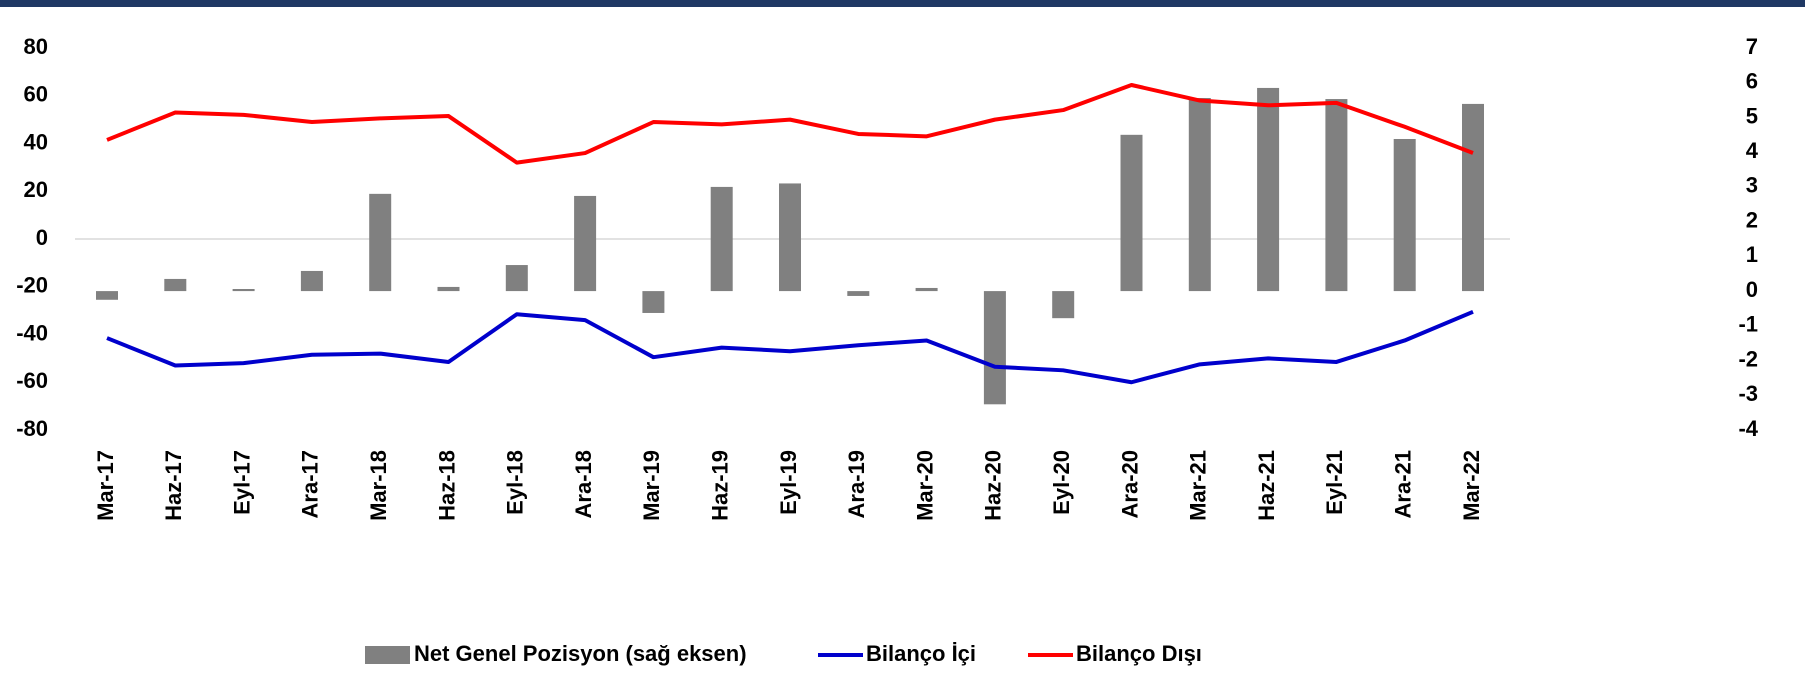 The width and height of the screenshot is (1805, 677). Describe the element at coordinates (1061, 482) in the screenshot. I see `x-tick-label: Eyl-20` at that location.